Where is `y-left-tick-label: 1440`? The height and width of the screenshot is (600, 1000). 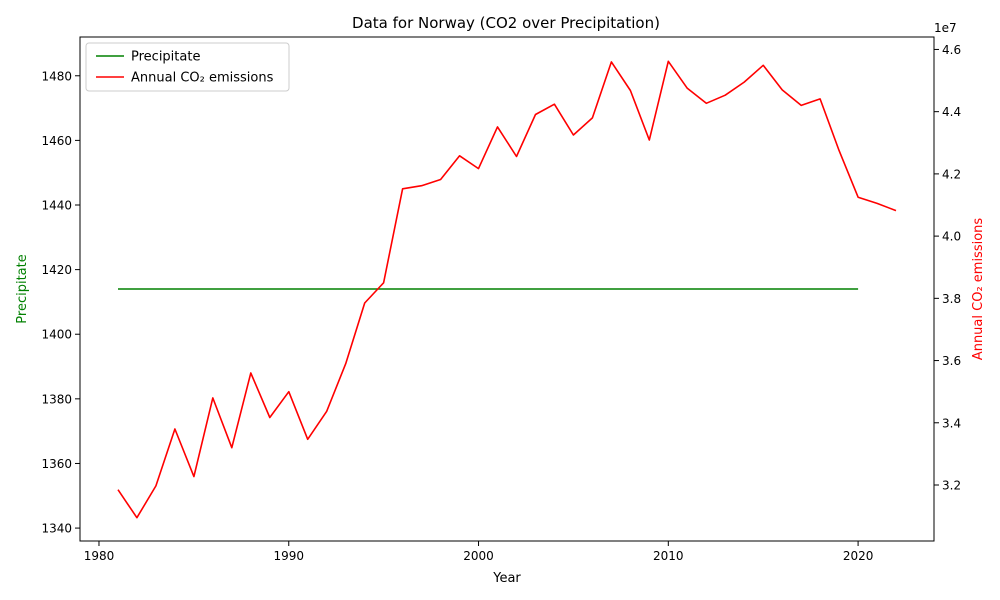
y-left-tick-label: 1440 is located at coordinates (56, 206).